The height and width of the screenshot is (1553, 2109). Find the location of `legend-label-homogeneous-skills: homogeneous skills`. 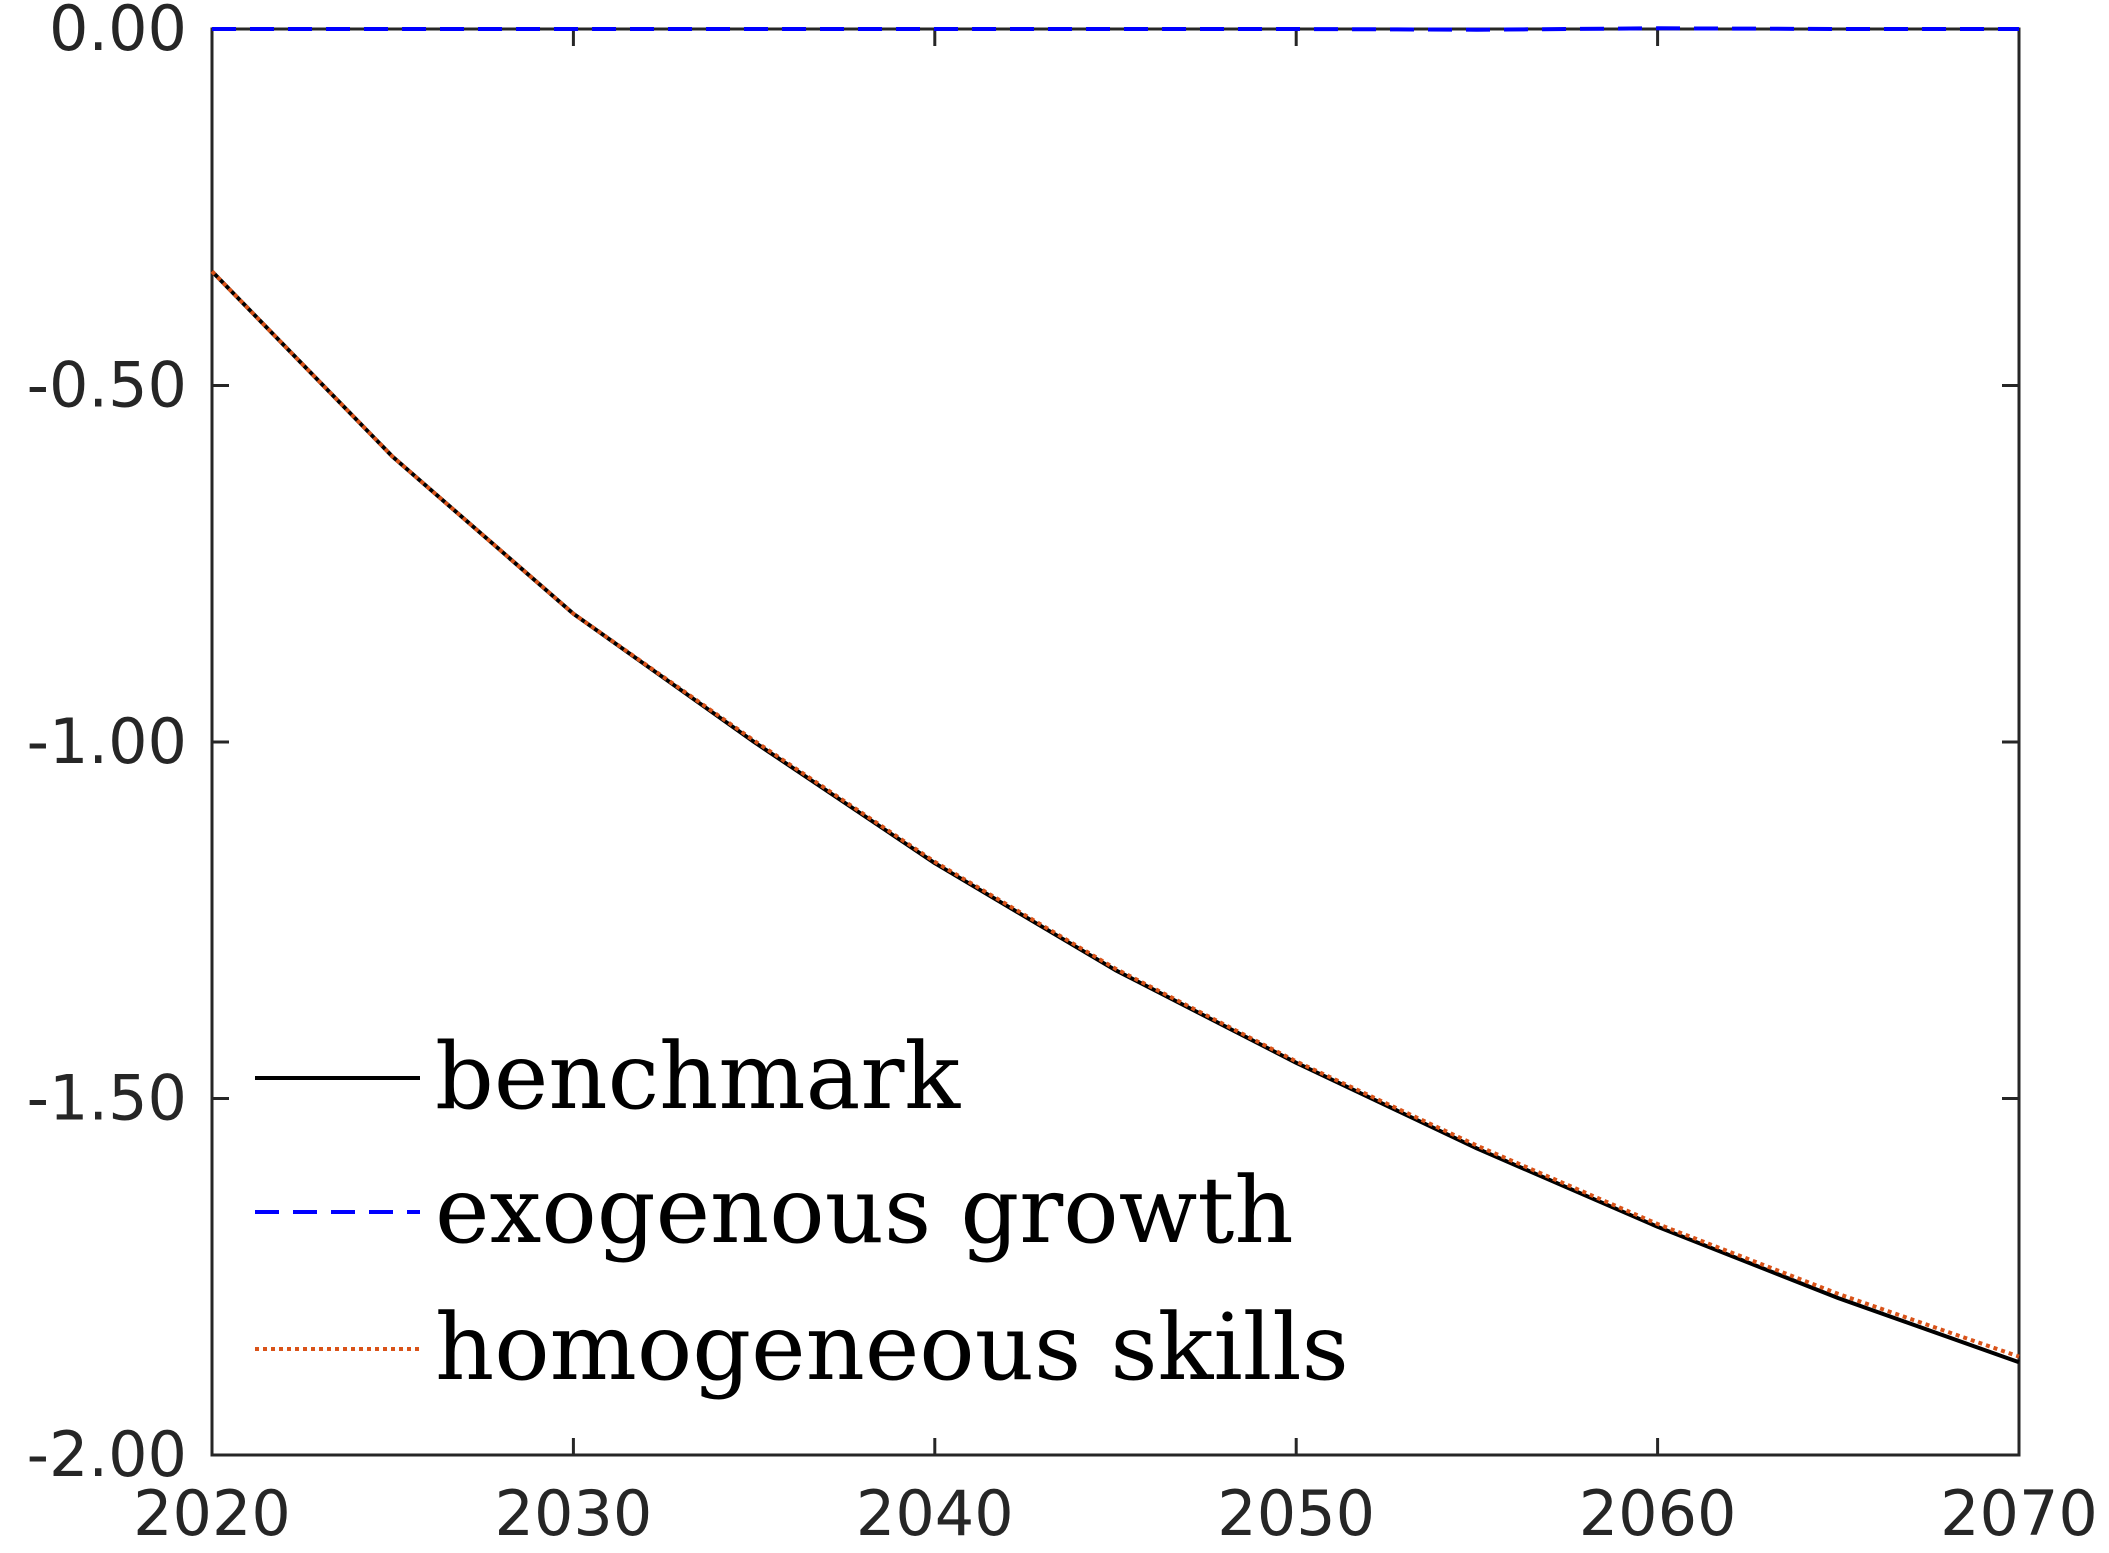

legend-label-homogeneous-skills: homogeneous skills is located at coordinates (892, 1347).